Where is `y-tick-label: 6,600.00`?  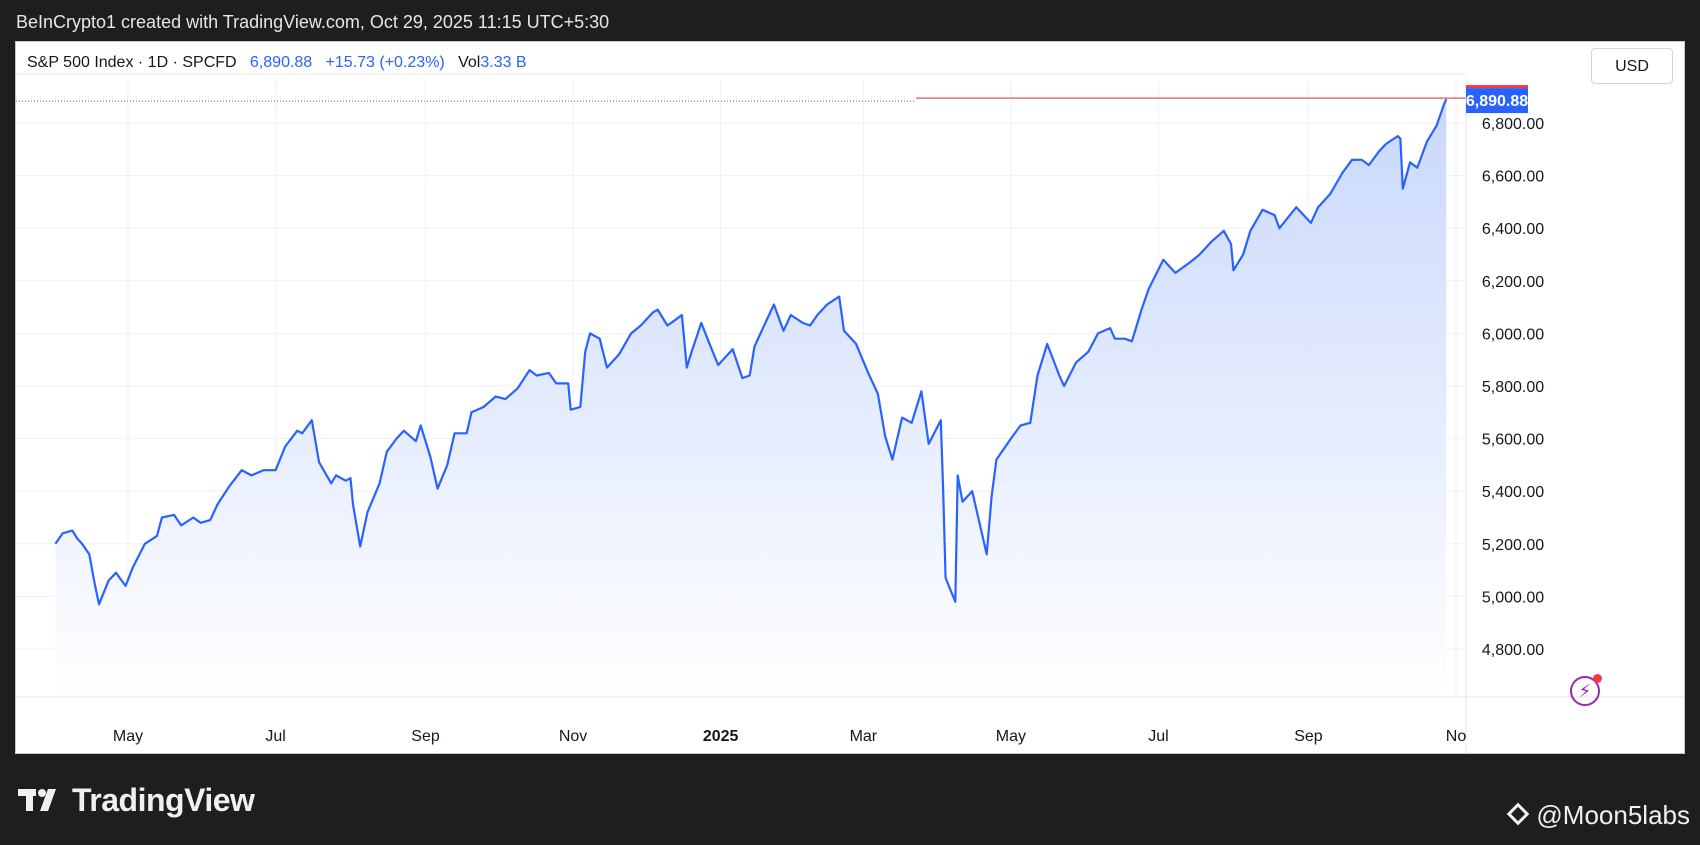
y-tick-label: 6,600.00 is located at coordinates (1513, 177).